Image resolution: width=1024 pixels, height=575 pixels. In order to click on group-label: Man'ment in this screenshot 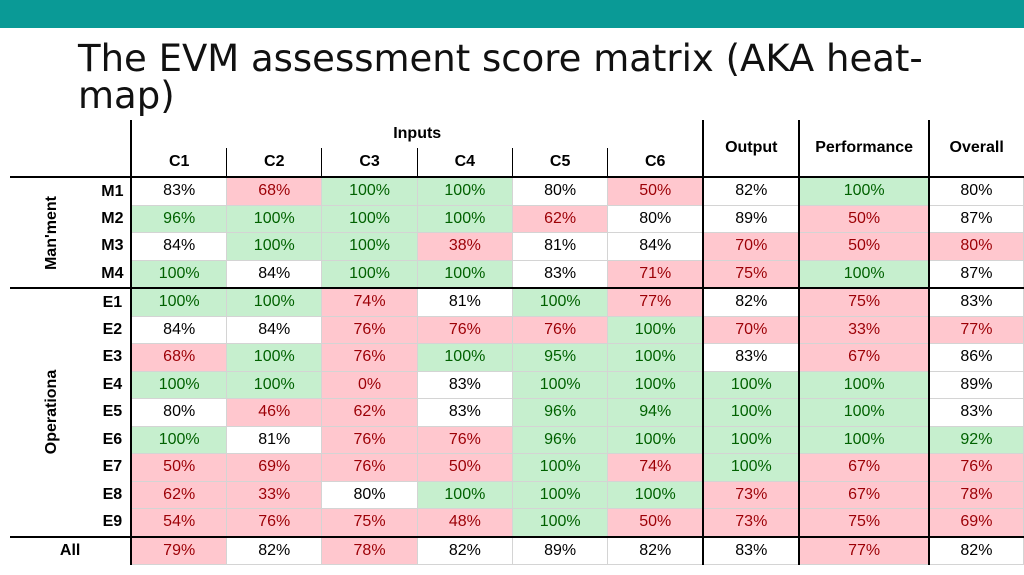, I will do `click(52, 232)`.